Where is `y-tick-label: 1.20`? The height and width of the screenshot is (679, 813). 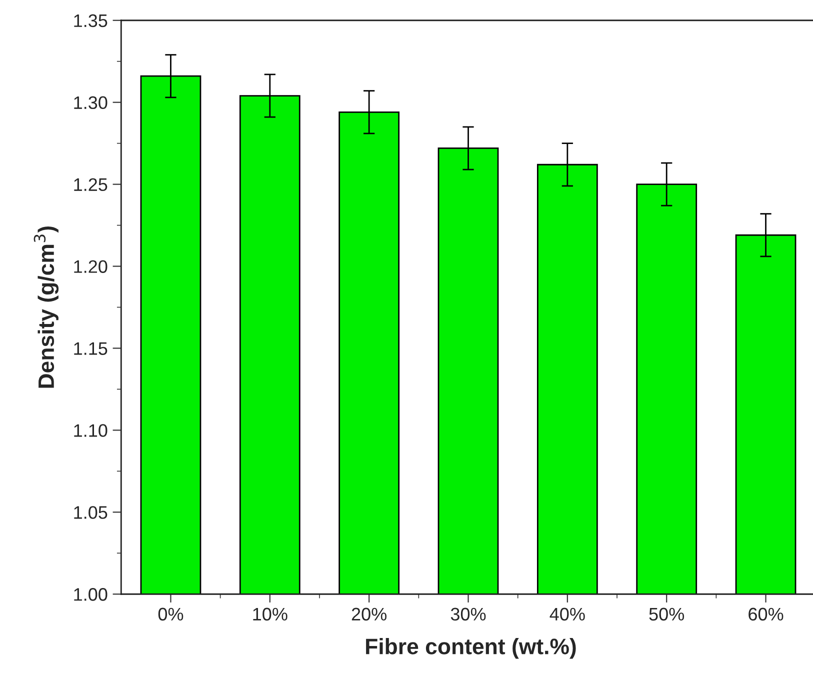 y-tick-label: 1.20 is located at coordinates (91, 266).